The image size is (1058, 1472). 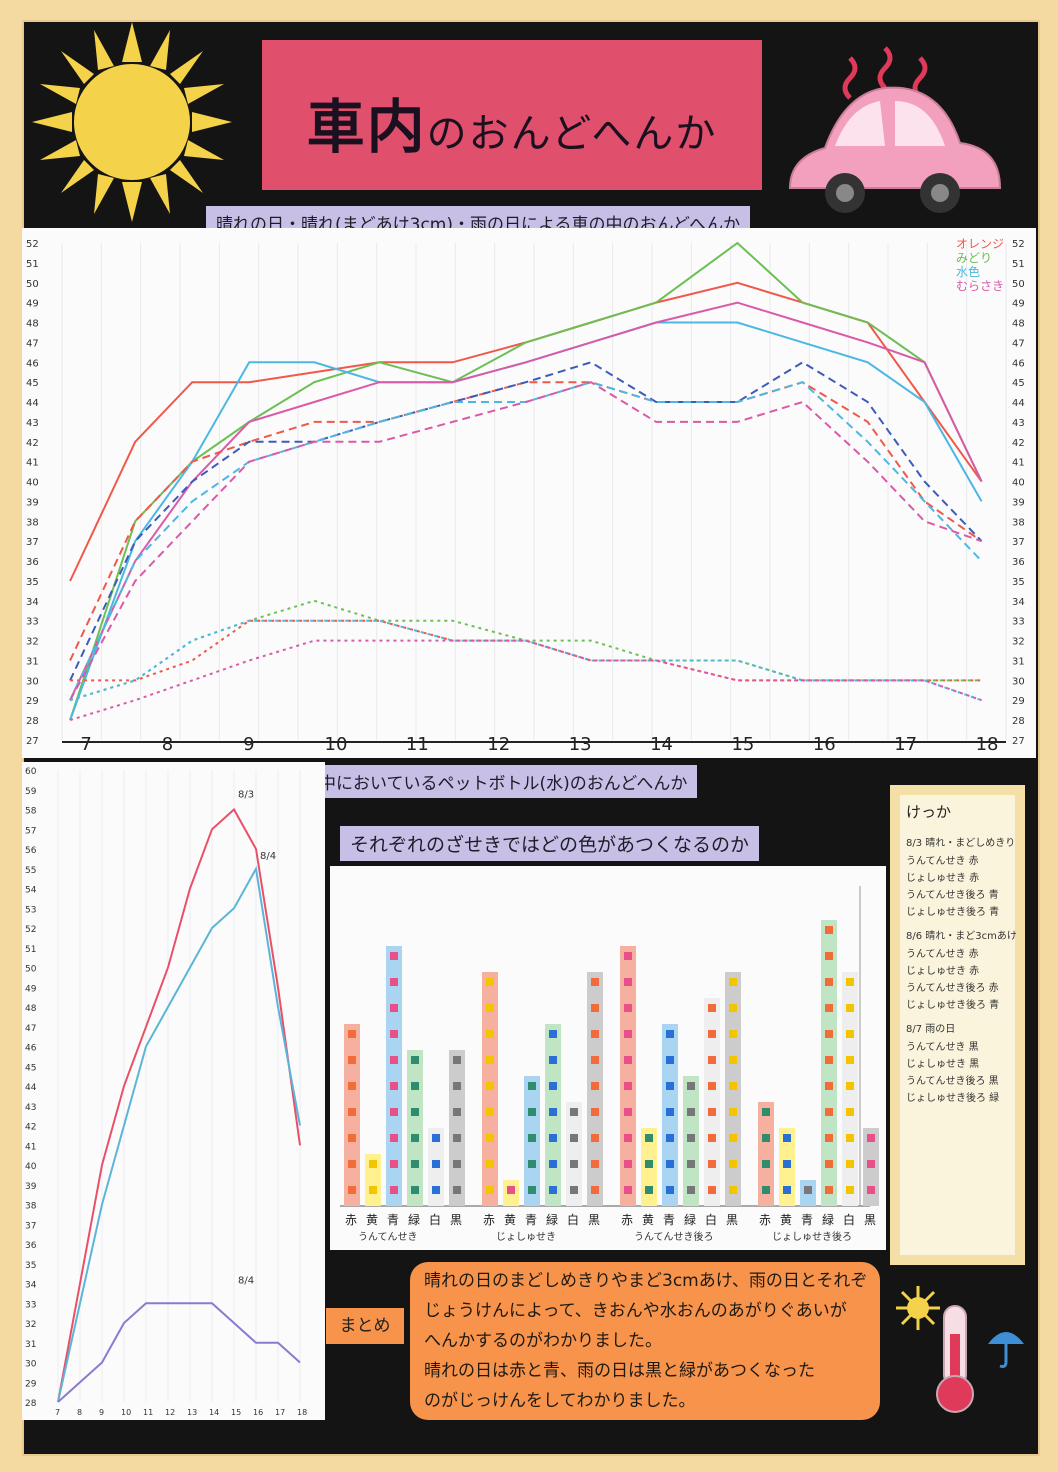 What do you see at coordinates (365, 1326) in the screenshot?
I see `summary-tag: まとめ` at bounding box center [365, 1326].